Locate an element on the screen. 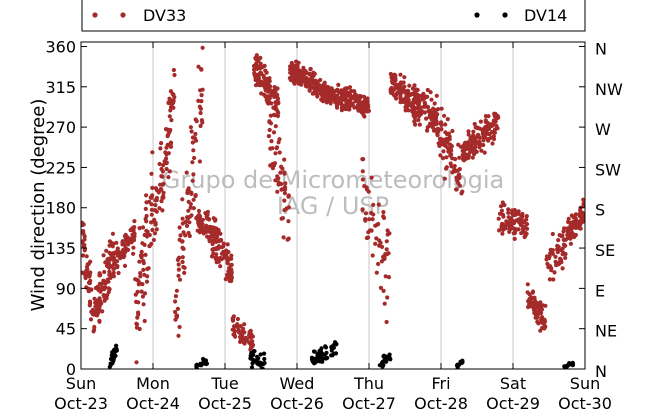 The width and height of the screenshot is (650, 409). watermark-line-1: Grupo de Micrometeorologia is located at coordinates (333, 180).